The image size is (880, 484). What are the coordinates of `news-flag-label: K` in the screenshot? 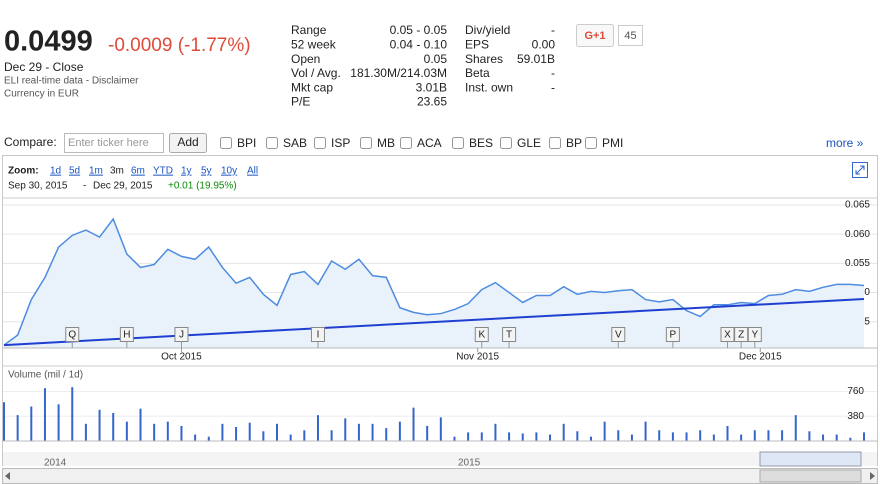 It's located at (481, 335).